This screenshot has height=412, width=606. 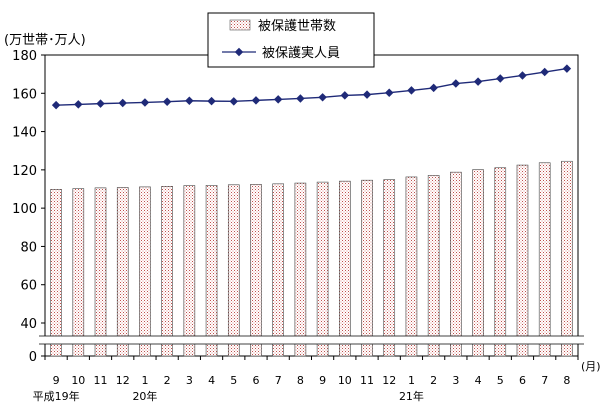 I want to click on legend-label-line: 被保護実人員, so click(x=301, y=53).